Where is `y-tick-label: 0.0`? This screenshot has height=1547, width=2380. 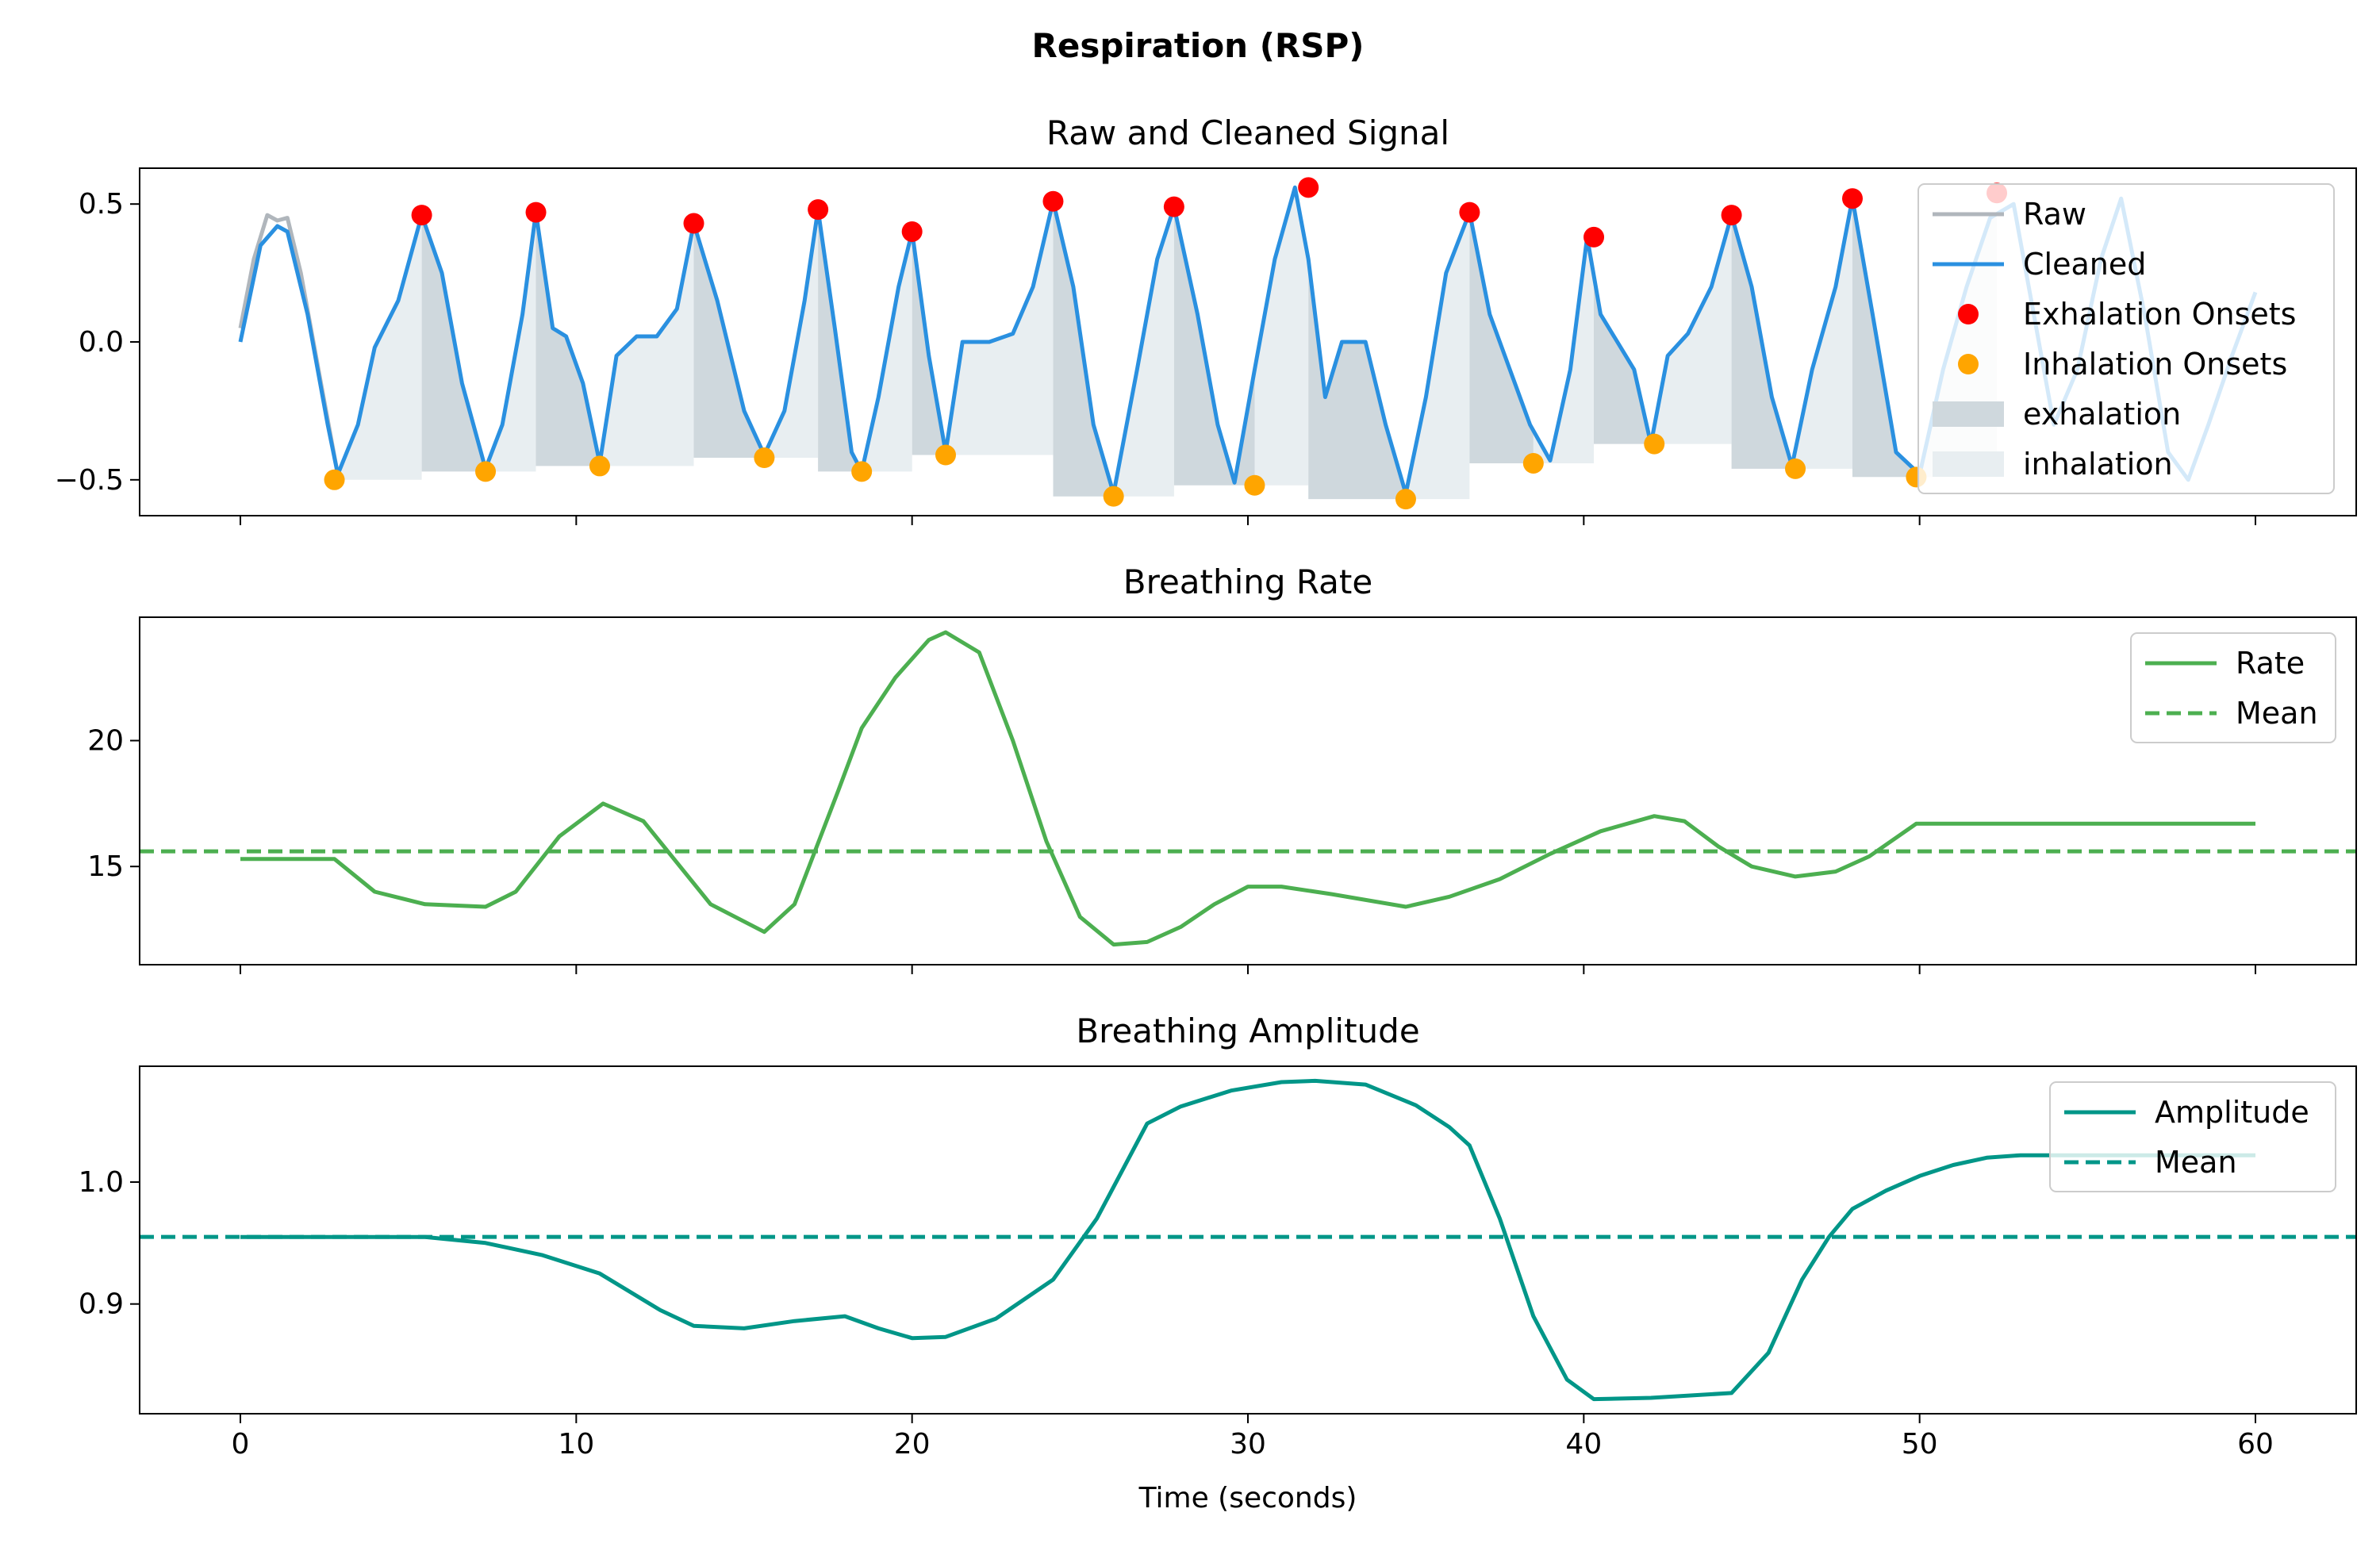 y-tick-label: 0.0 is located at coordinates (101, 342).